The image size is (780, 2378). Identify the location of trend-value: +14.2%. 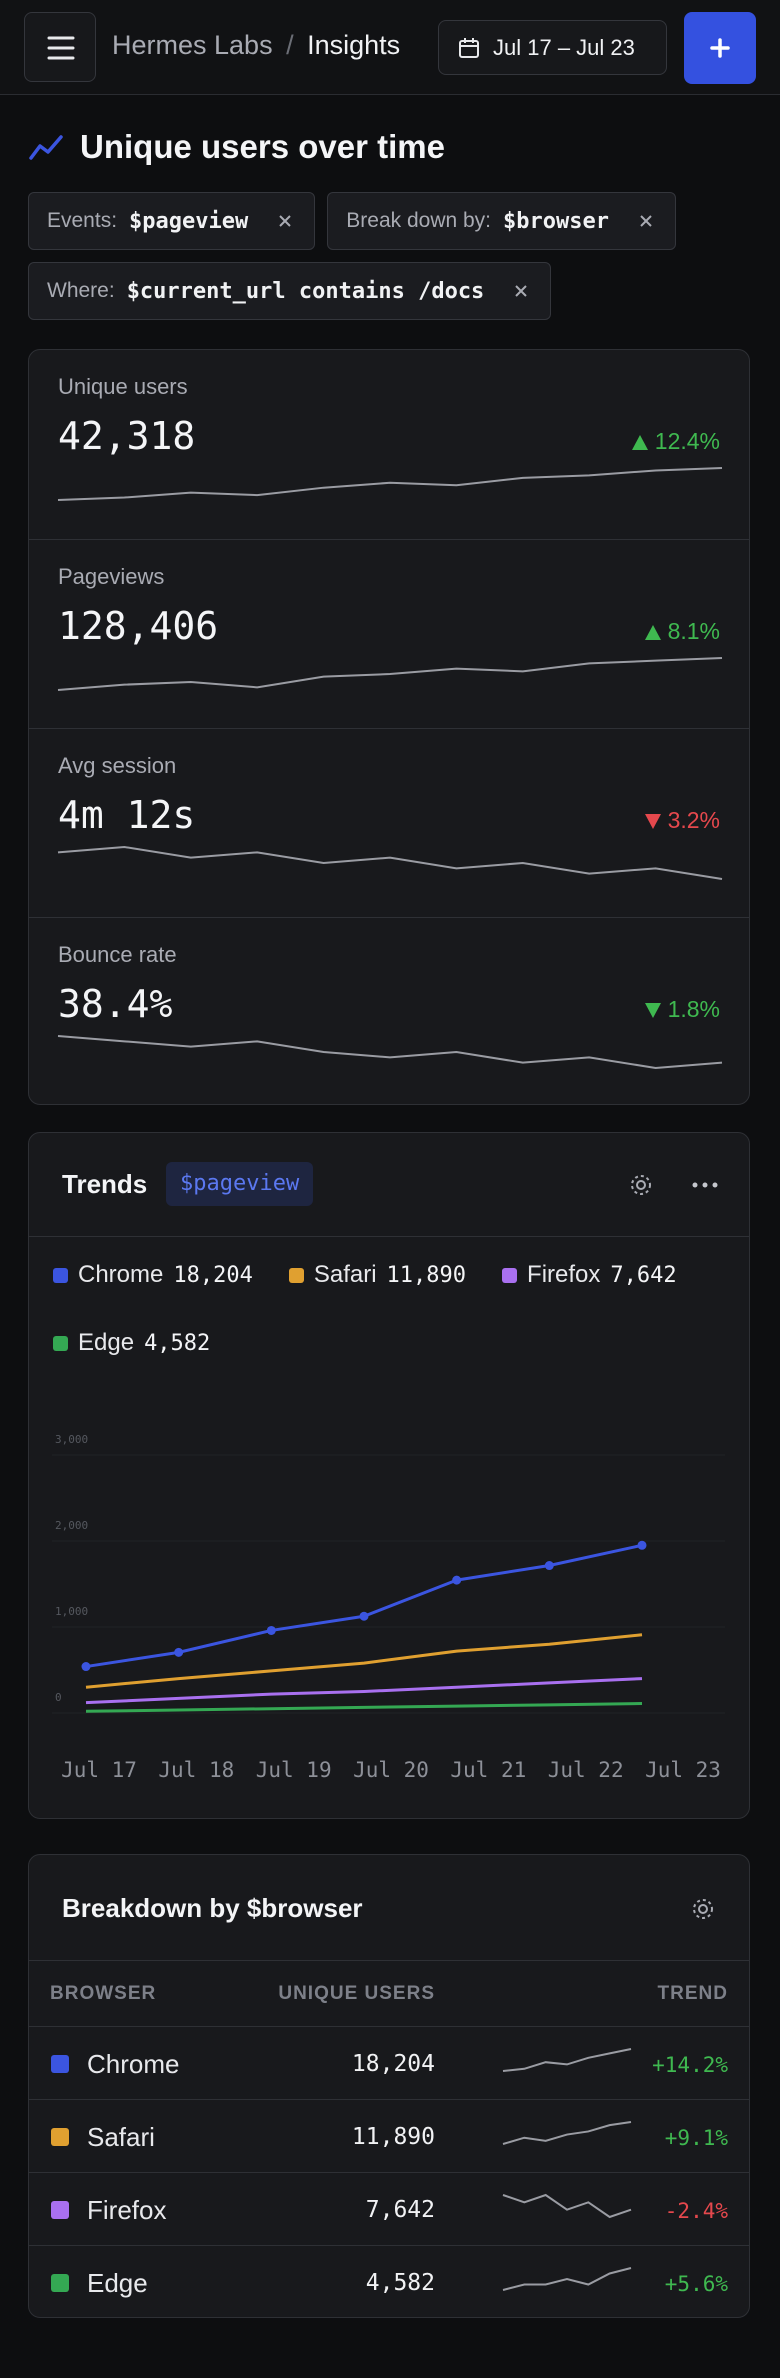
(690, 2065).